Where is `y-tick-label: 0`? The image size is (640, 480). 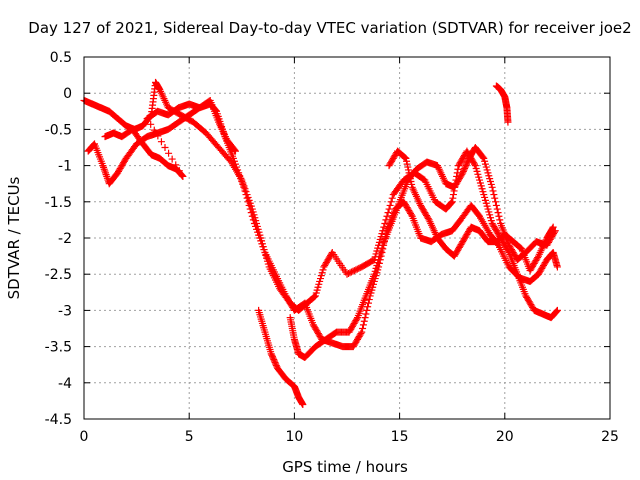
y-tick-label: 0 is located at coordinates (67, 94).